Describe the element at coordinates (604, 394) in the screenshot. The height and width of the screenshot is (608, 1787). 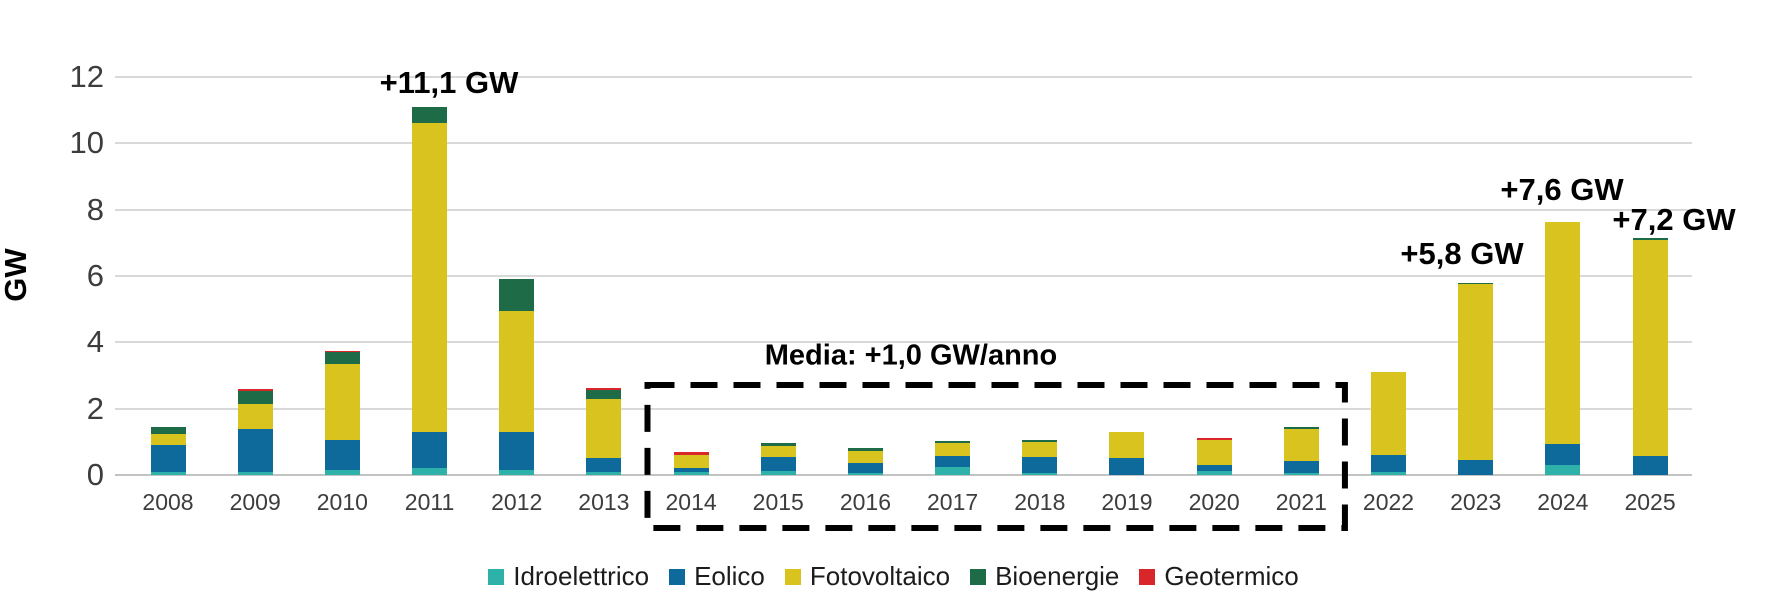
I see `bar-2013-bioenergie` at that location.